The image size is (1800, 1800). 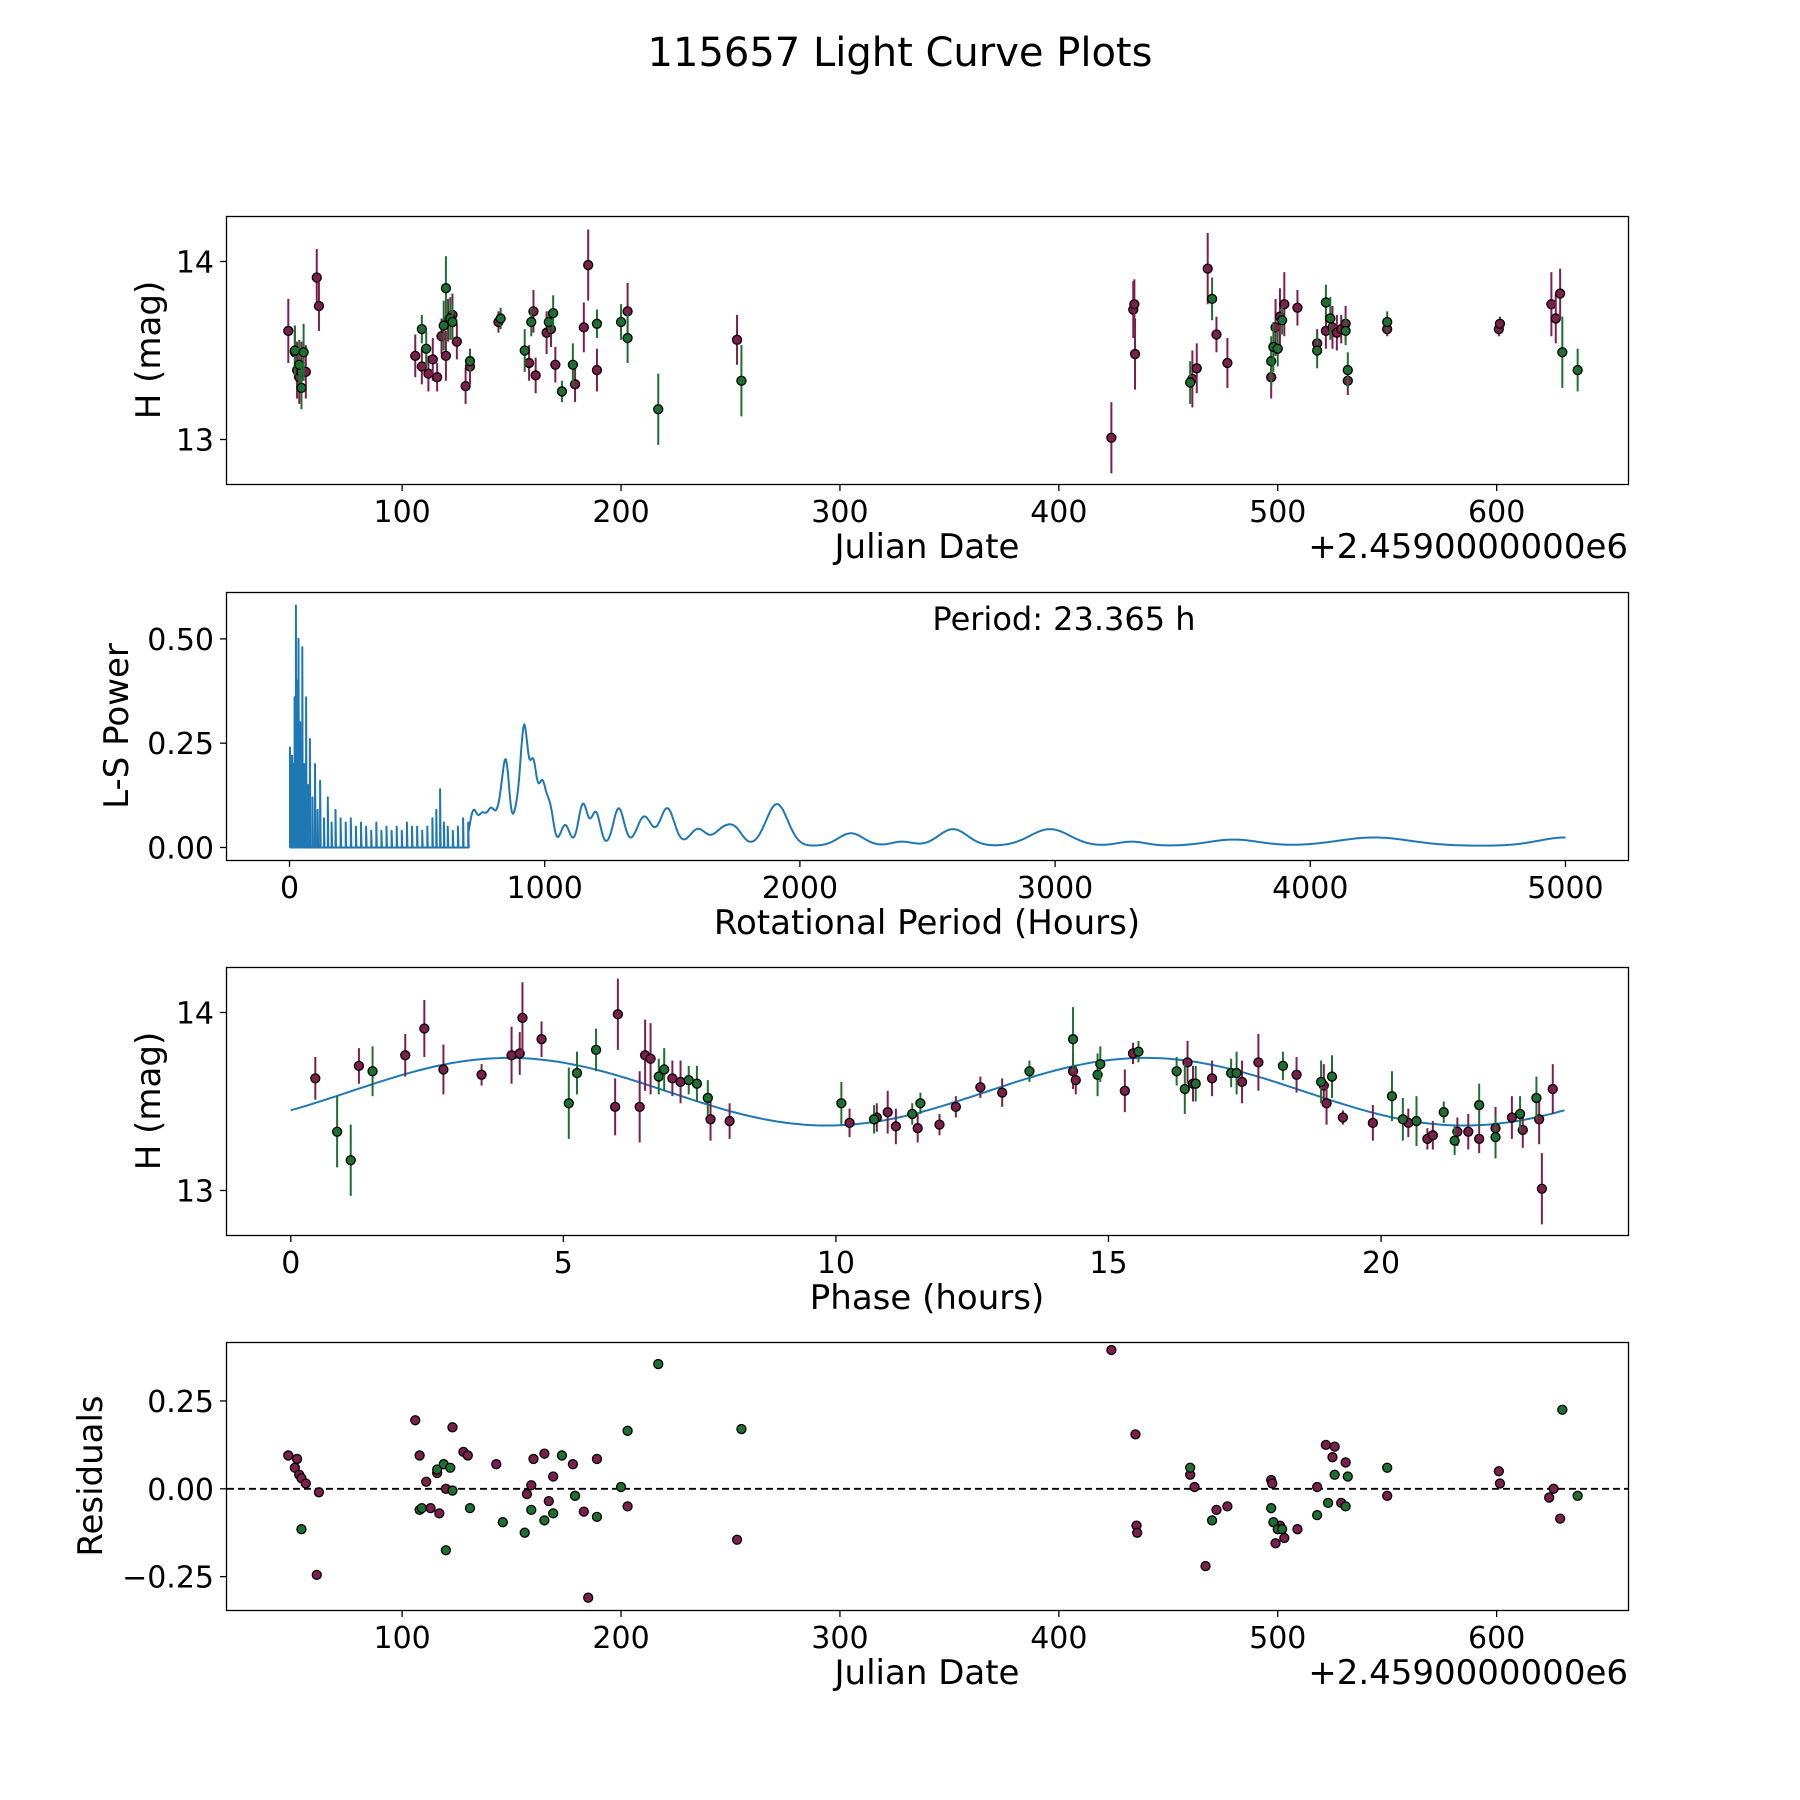 What do you see at coordinates (927, 1473) in the screenshot?
I see `residuals-marks` at bounding box center [927, 1473].